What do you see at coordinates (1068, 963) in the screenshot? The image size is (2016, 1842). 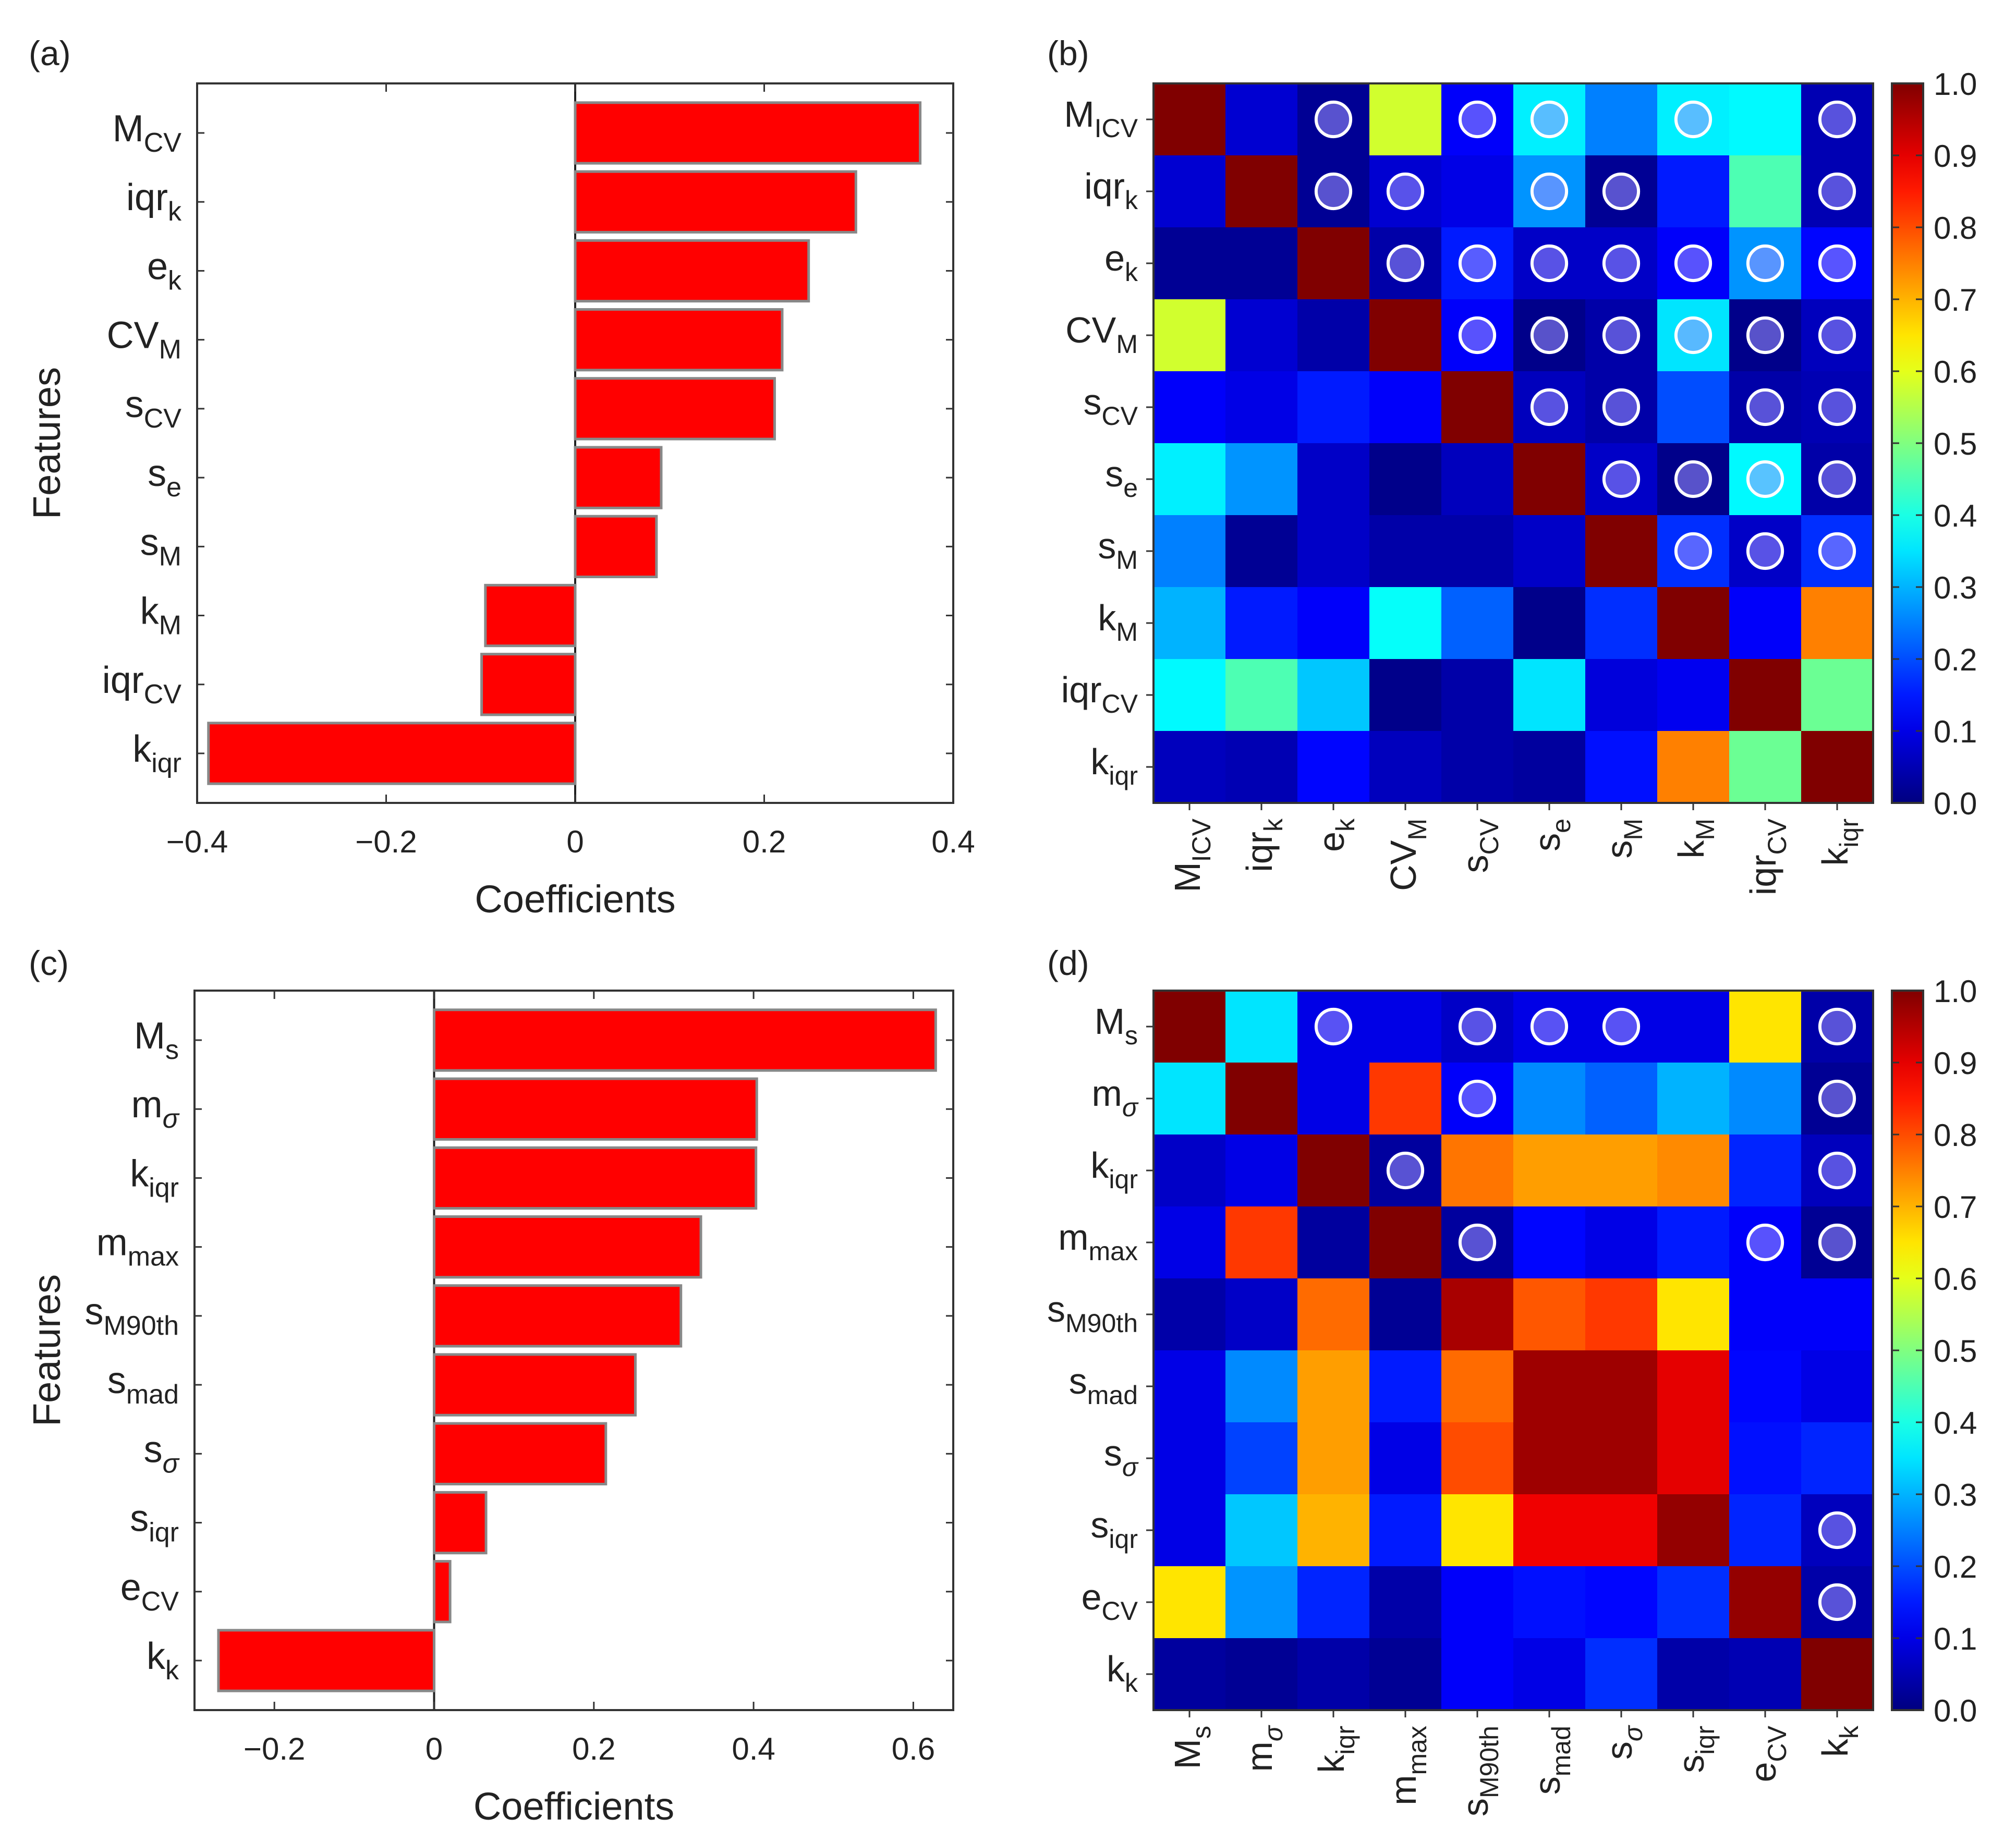 I see `panel-d-panel-label: (d)` at bounding box center [1068, 963].